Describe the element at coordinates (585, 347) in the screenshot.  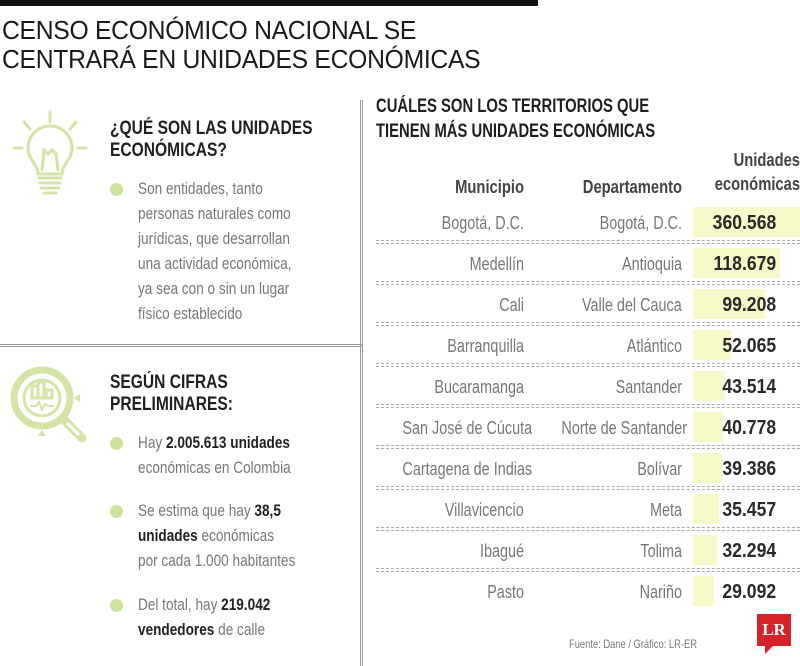
I see `table-row: Barranquilla Atlántico 52.065` at that location.